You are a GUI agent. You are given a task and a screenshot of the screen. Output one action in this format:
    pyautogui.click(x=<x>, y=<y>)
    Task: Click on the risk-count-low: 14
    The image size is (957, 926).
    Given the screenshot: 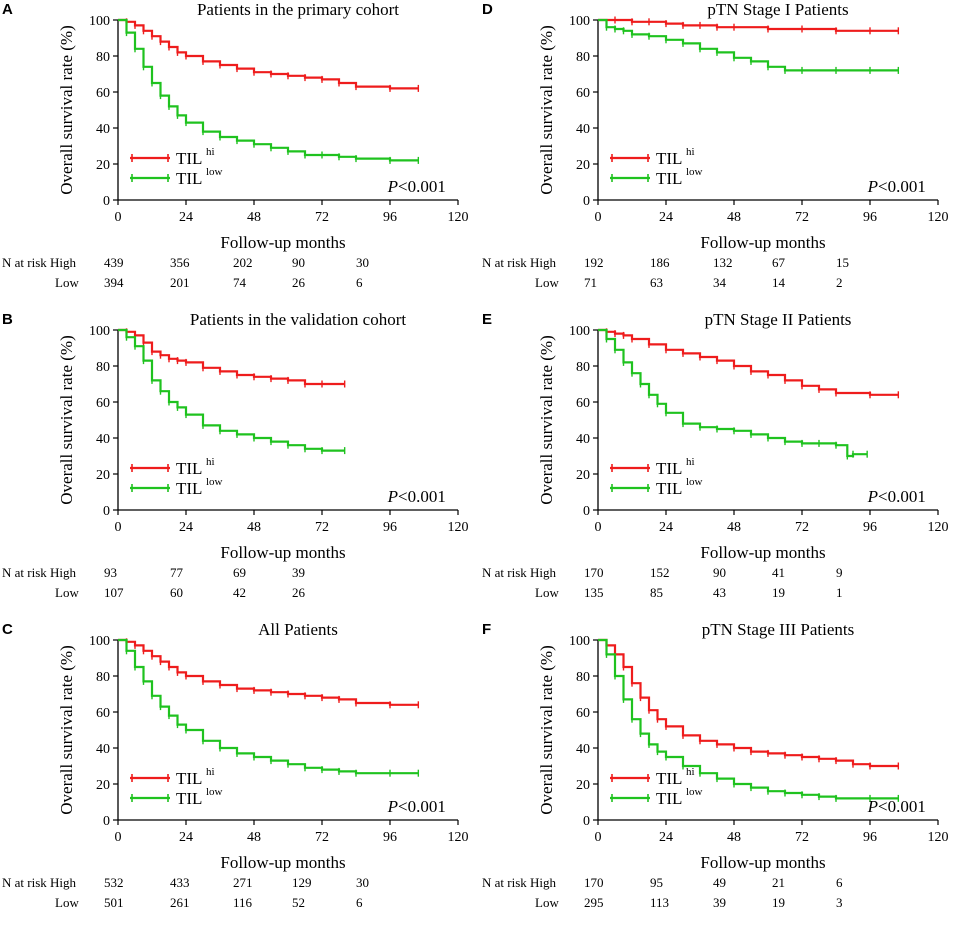 What is the action you would take?
    pyautogui.click(x=779, y=282)
    